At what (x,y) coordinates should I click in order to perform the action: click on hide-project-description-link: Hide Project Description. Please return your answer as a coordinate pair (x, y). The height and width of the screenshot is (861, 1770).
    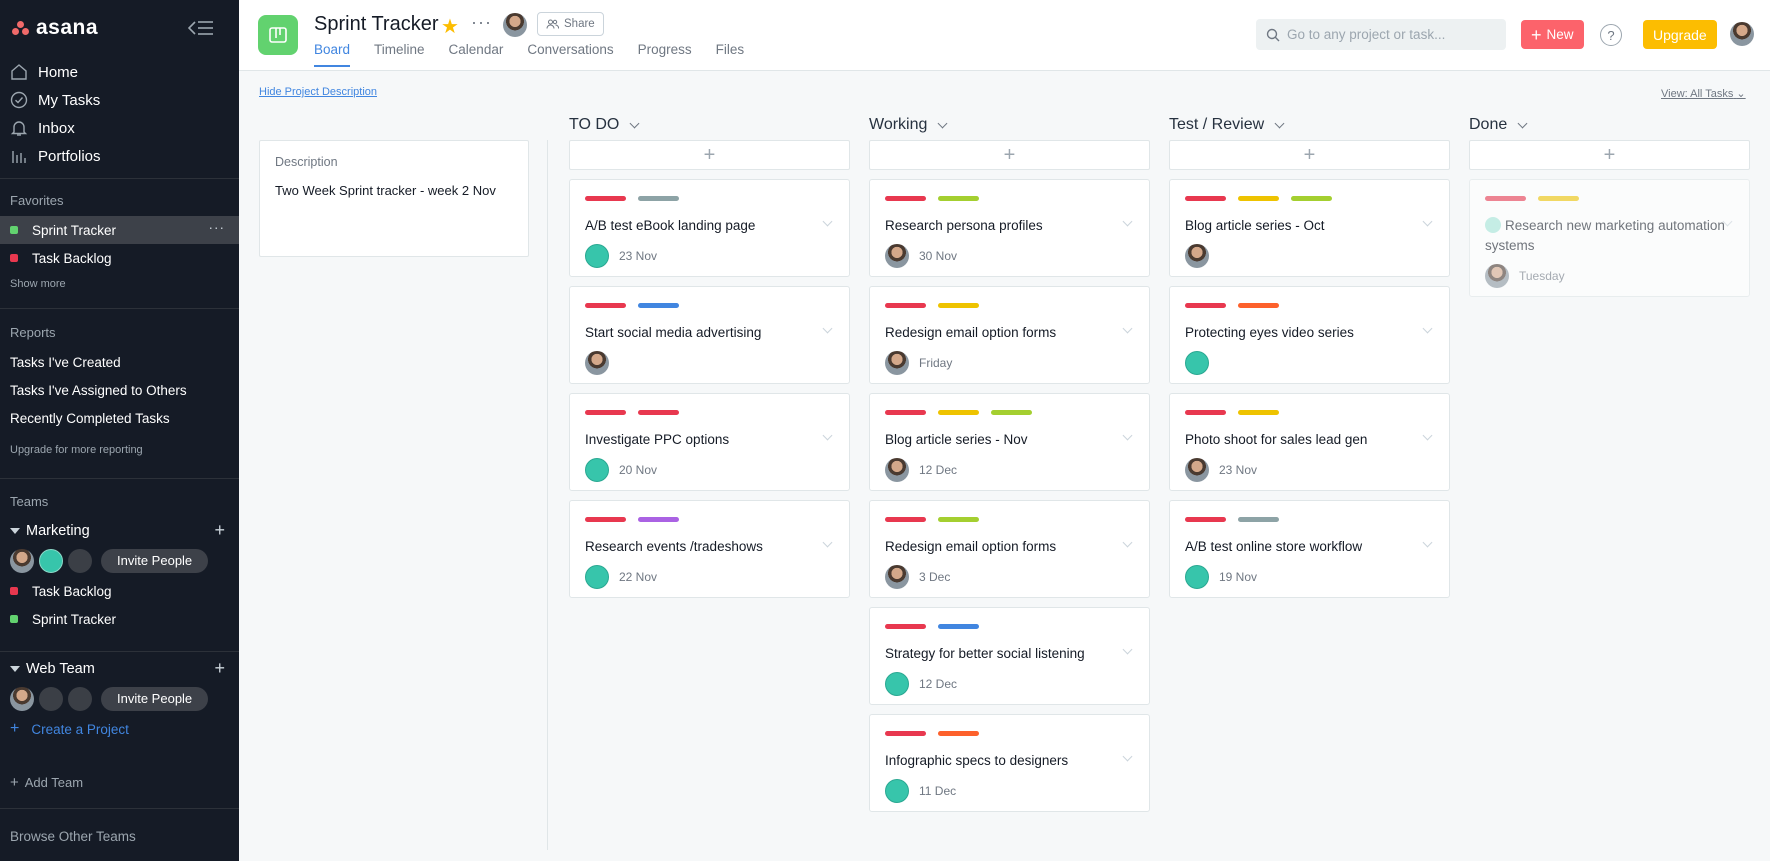
    Looking at the image, I should click on (318, 92).